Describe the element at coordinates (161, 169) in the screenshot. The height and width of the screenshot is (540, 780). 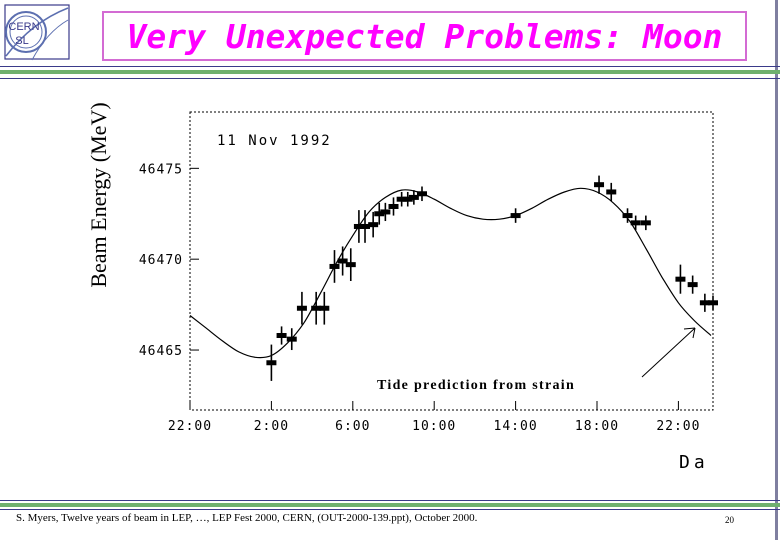
I see `y-tick-label: 46475` at that location.